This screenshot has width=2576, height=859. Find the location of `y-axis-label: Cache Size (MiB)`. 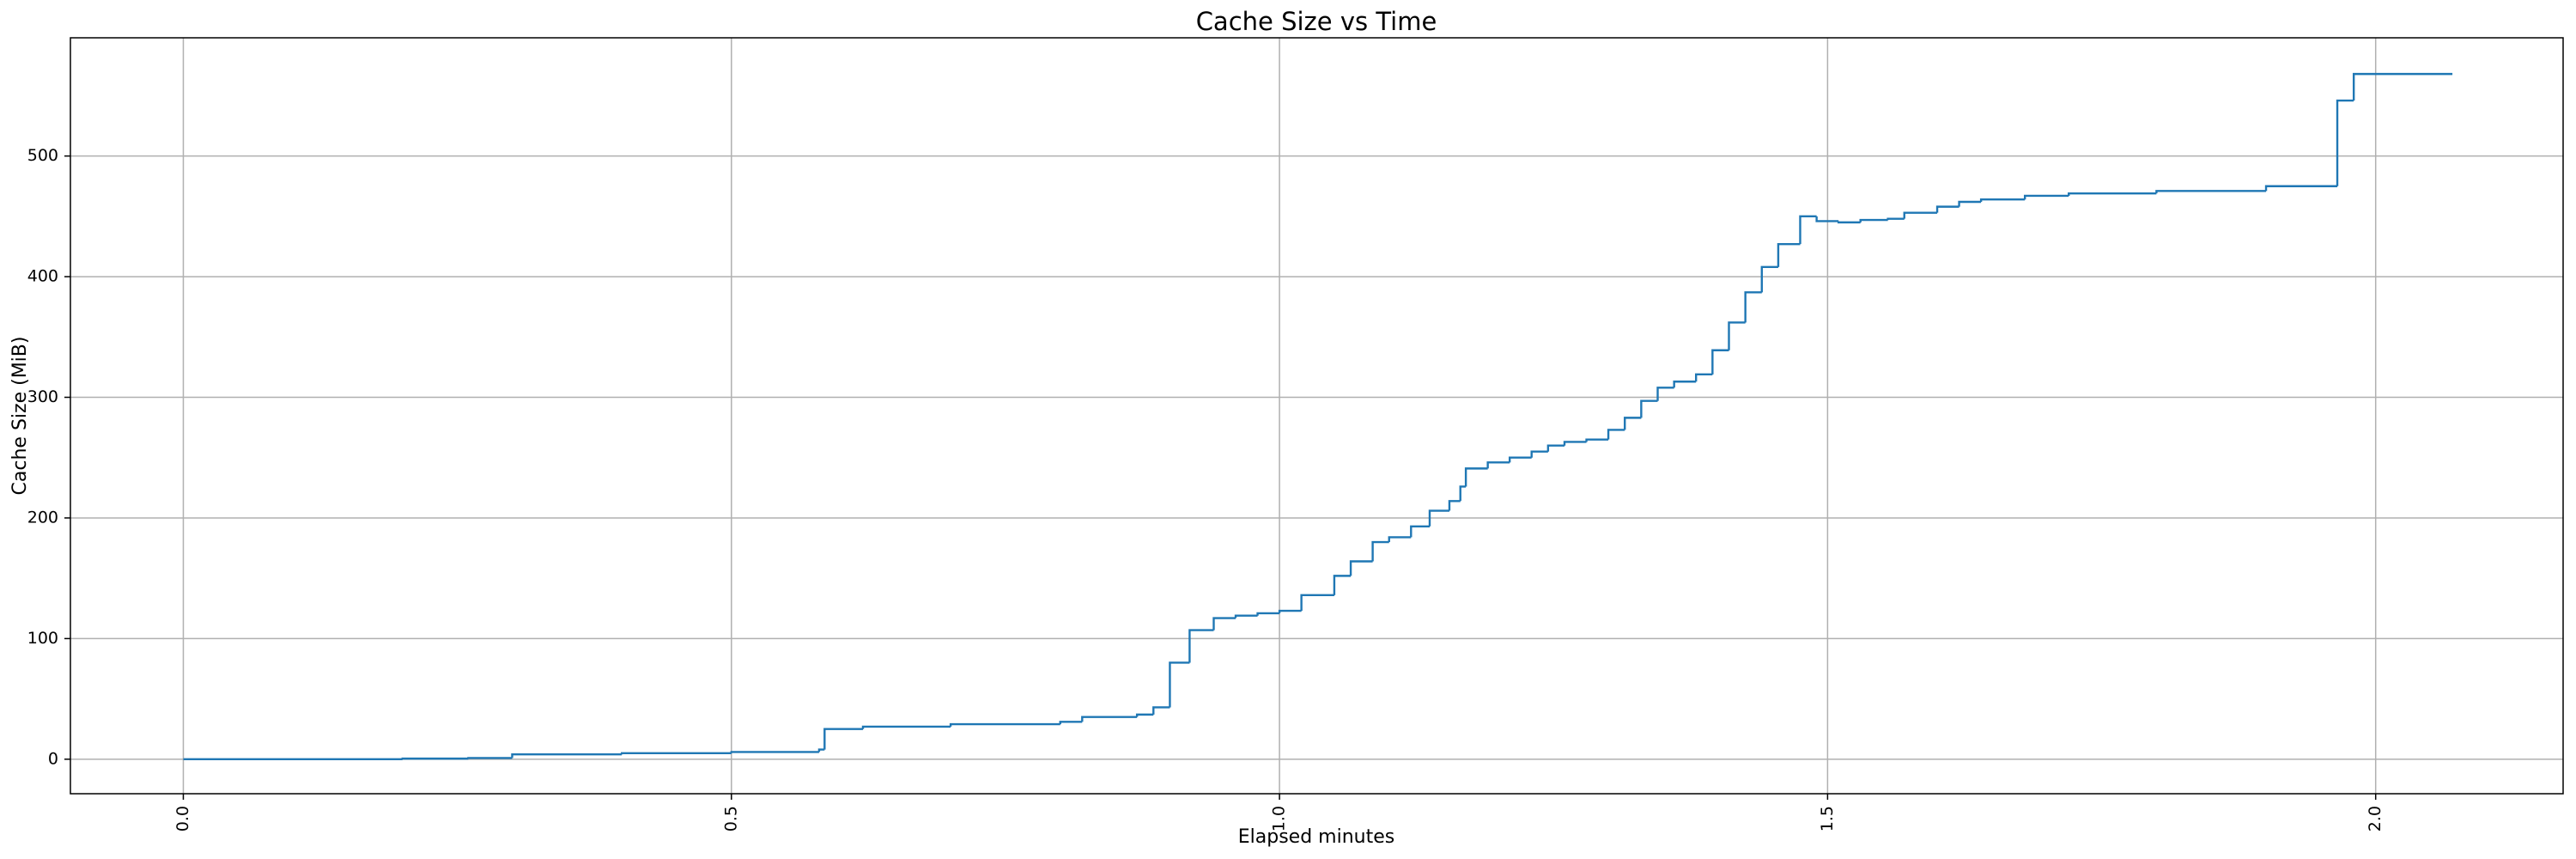

y-axis-label: Cache Size (MiB) is located at coordinates (20, 417).